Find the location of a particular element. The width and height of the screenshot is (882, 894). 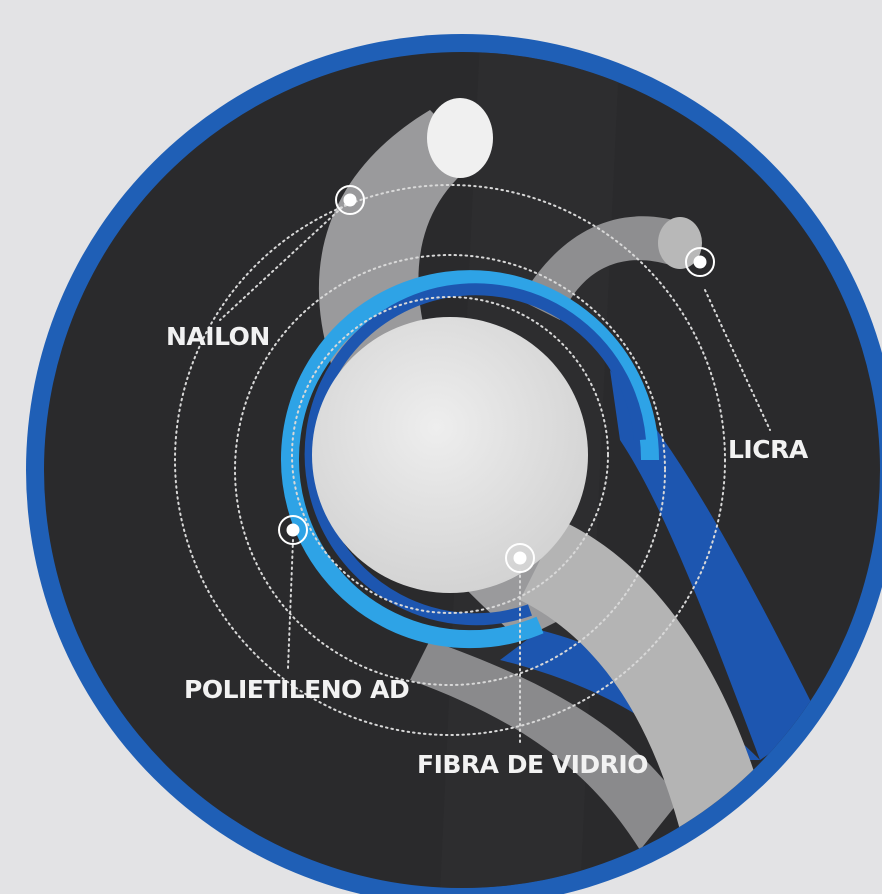

core is located at coordinates (450, 455).